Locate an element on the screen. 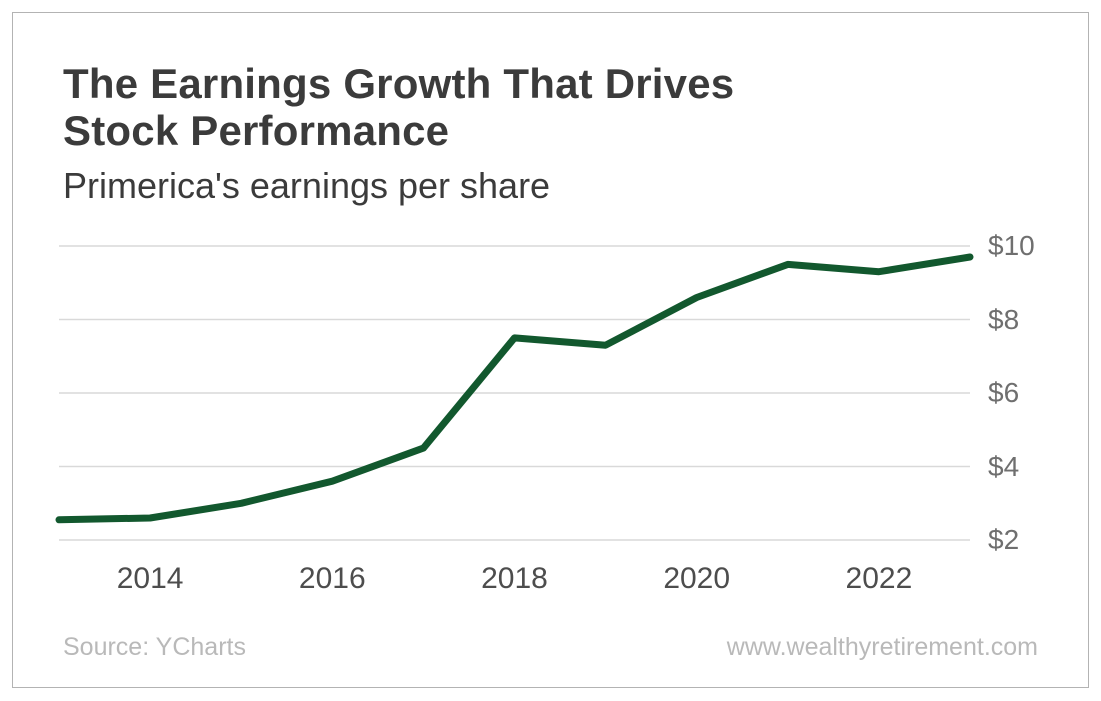  y-tick-label: $2 is located at coordinates (1004, 539).